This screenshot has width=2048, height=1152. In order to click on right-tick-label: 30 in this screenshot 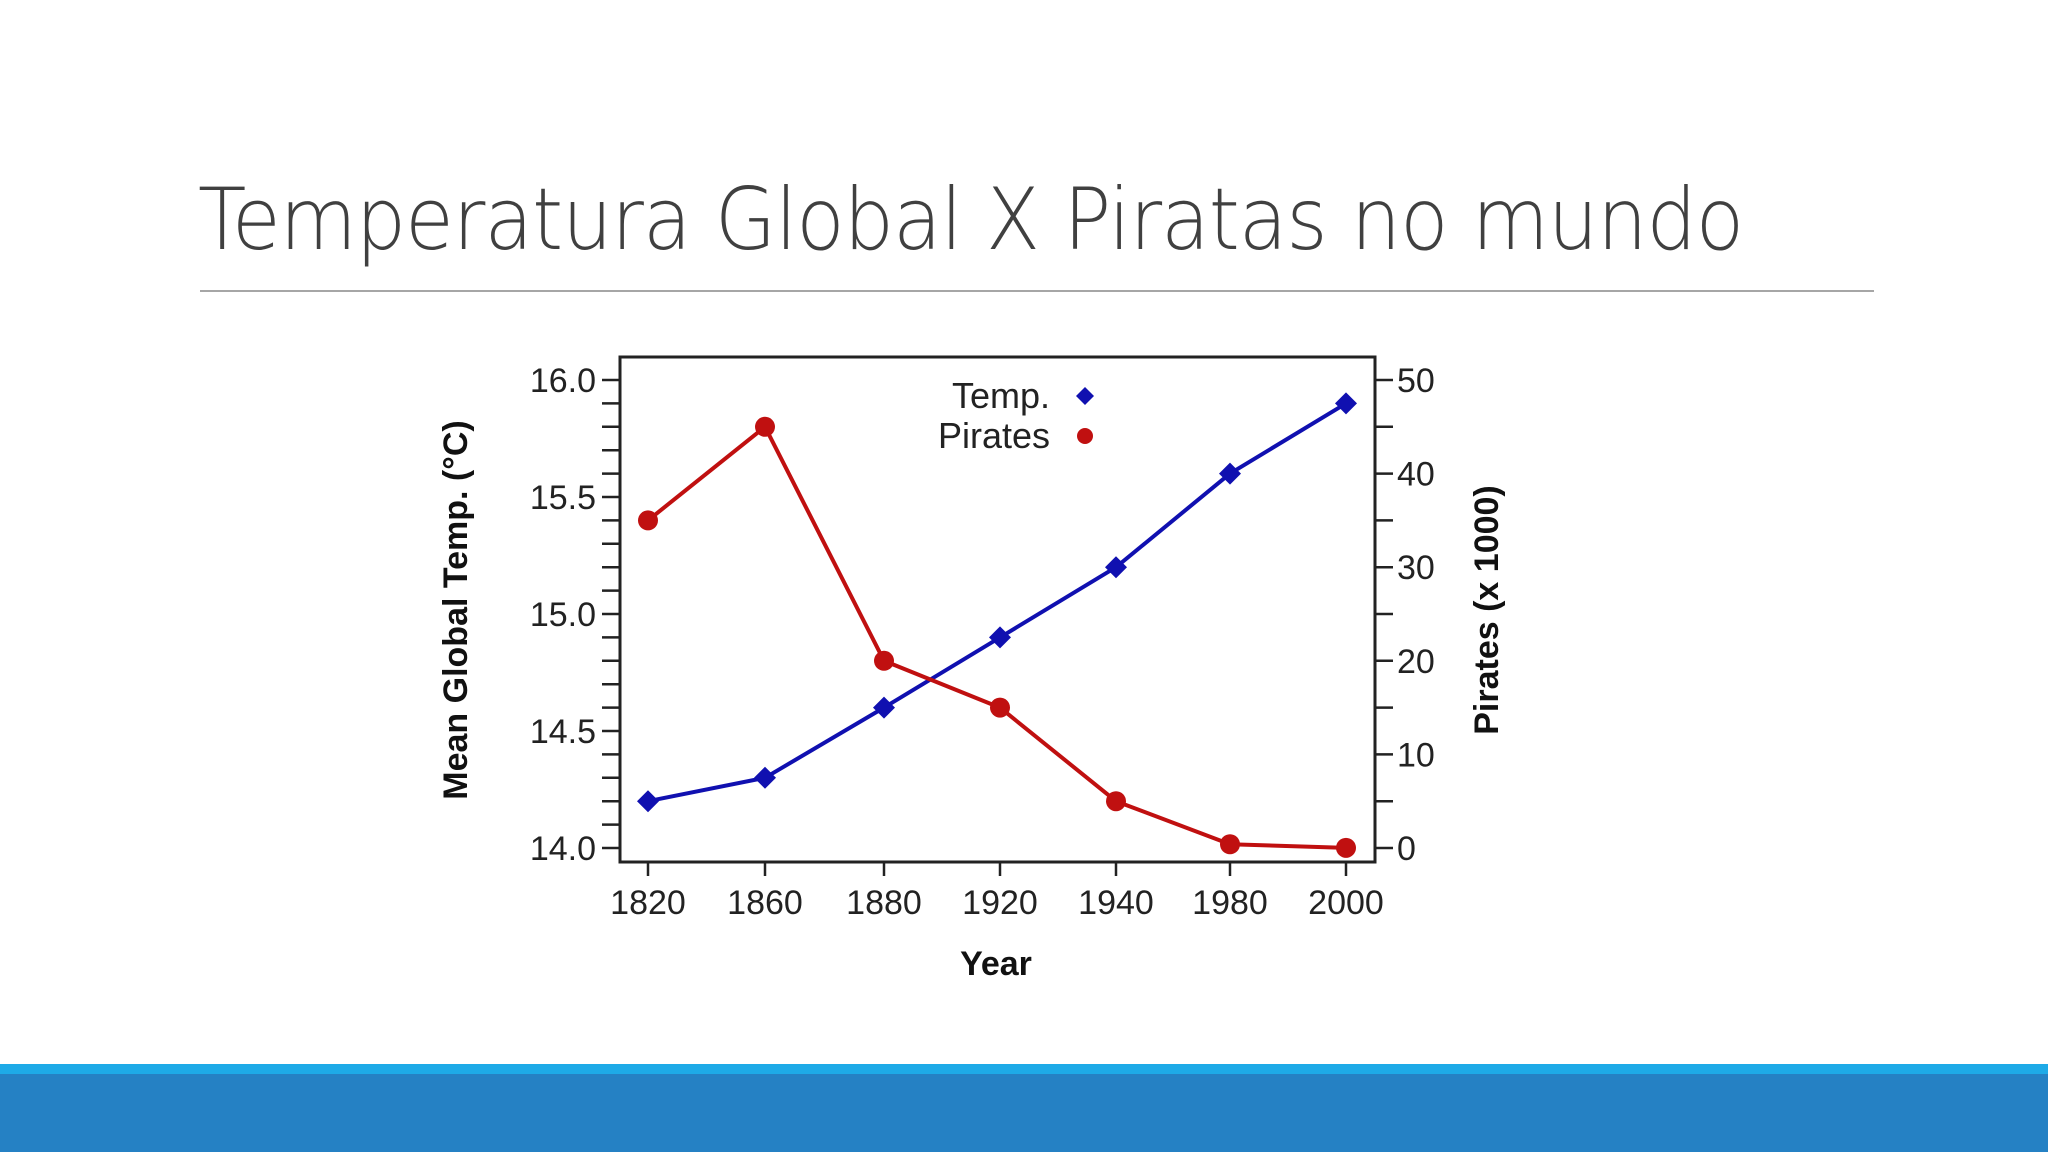, I will do `click(1416, 568)`.